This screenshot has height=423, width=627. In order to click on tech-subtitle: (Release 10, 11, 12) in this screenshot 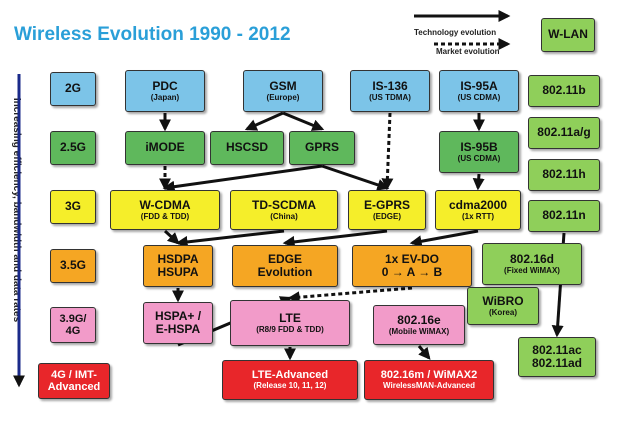, I will do `click(290, 386)`.